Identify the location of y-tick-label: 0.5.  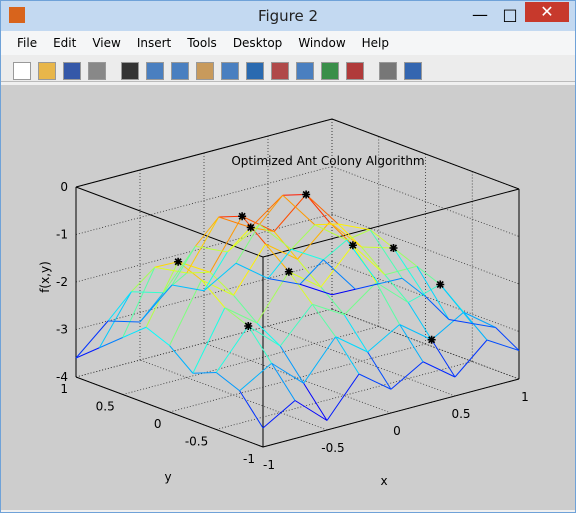
(105, 407).